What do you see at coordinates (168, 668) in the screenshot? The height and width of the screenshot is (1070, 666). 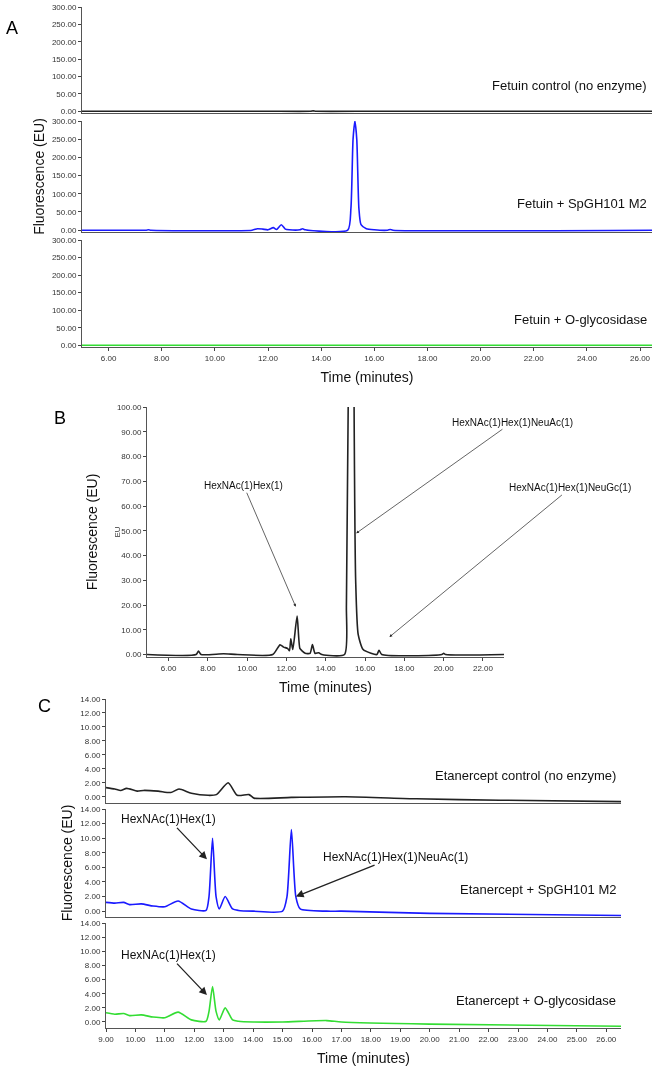 I see `x-tick-label: 6.00` at bounding box center [168, 668].